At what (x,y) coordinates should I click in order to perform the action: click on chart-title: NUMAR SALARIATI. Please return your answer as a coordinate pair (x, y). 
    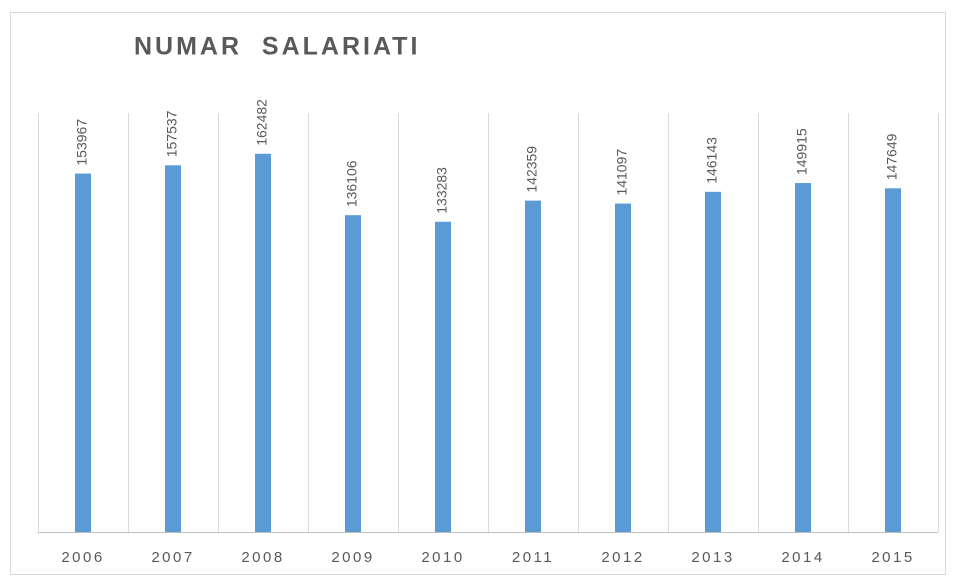
    Looking at the image, I should click on (277, 47).